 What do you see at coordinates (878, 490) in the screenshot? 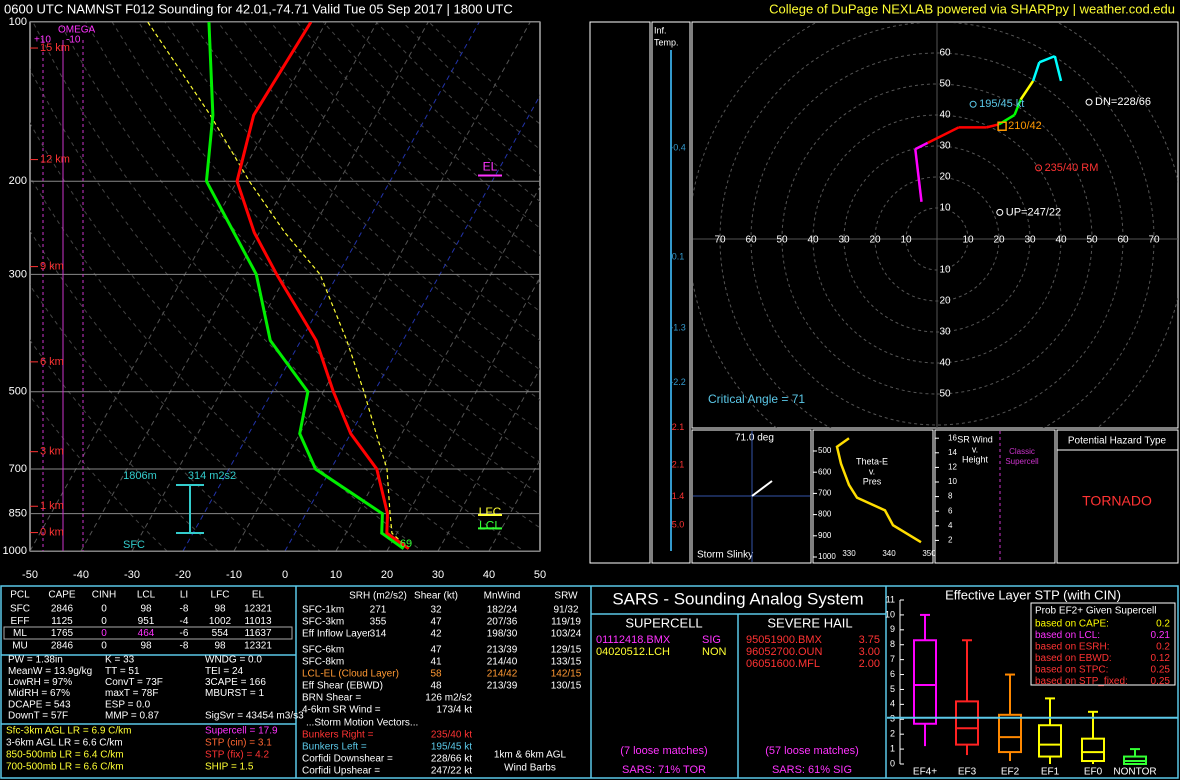
I see `theta-e-profile` at bounding box center [878, 490].